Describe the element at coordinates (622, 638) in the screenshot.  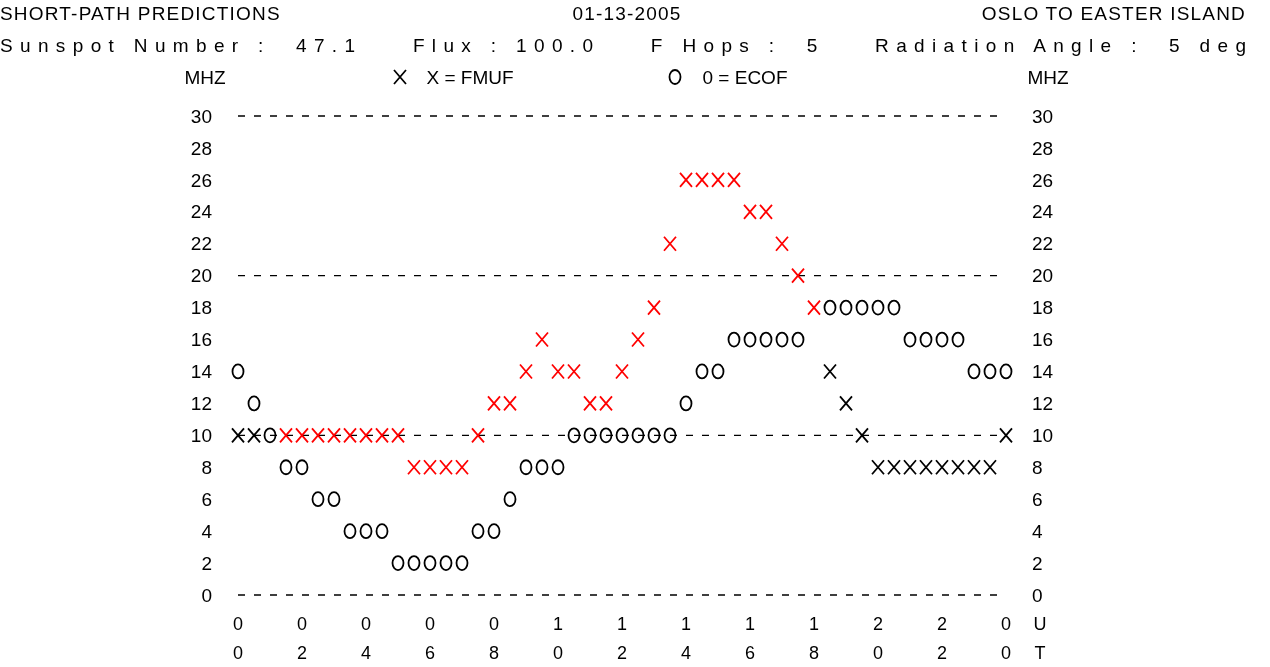
I see `x-tick-label: 12` at that location.